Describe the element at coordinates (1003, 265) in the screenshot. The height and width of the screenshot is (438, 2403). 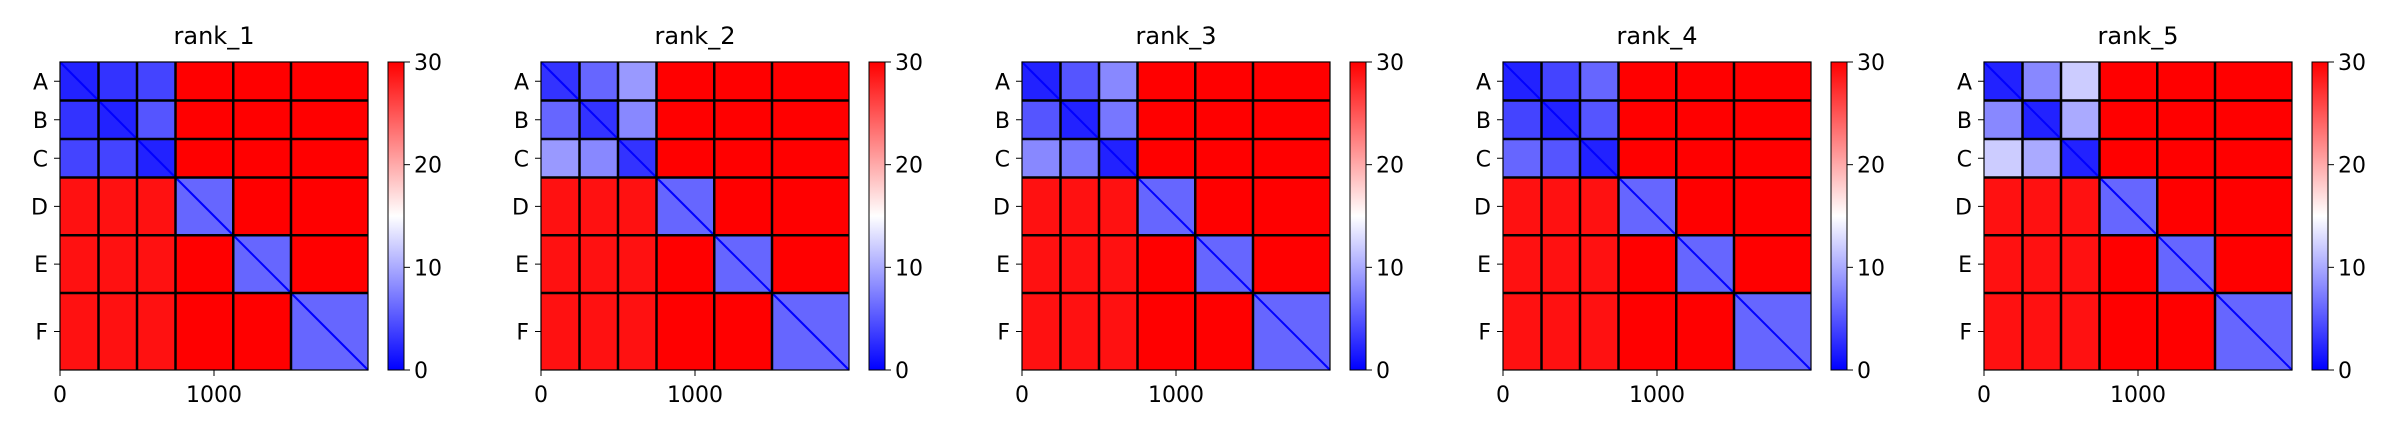
I see `y-tick-label: E` at that location.